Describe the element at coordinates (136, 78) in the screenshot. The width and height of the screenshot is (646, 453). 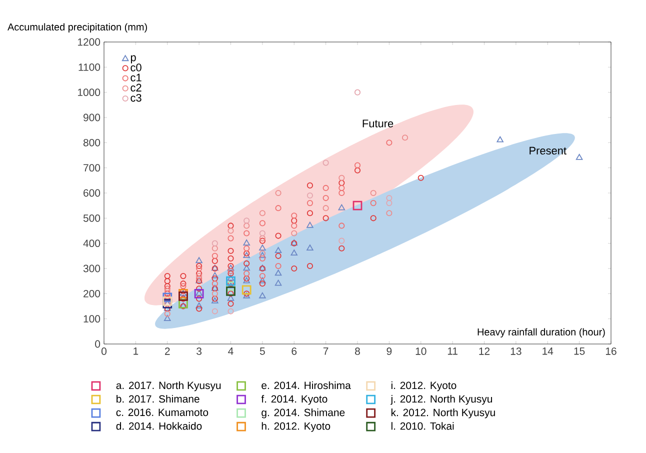
I see `legend-label: c1` at that location.